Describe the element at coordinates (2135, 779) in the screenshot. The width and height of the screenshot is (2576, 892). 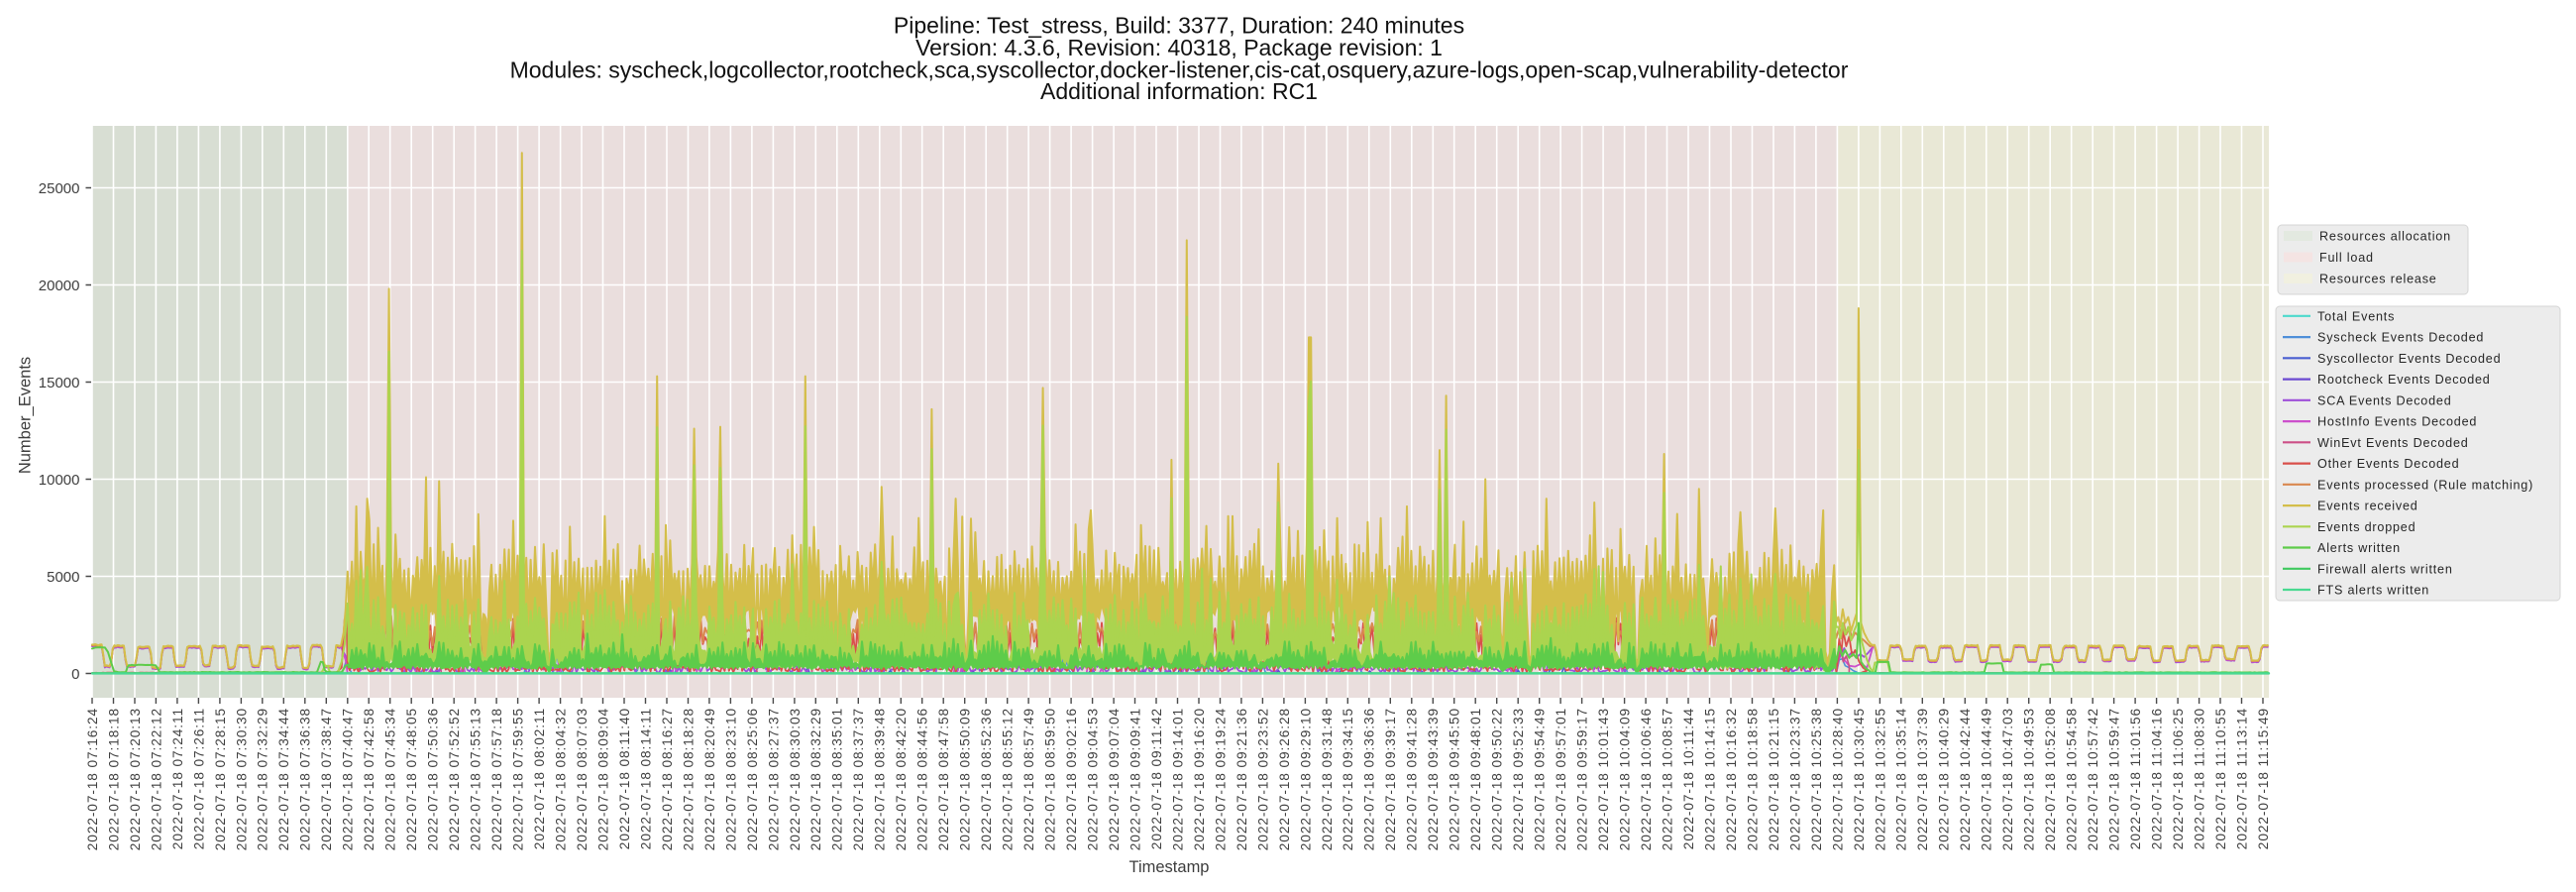
I see `svg-text: 2022-07-18 11:01:56` at that location.